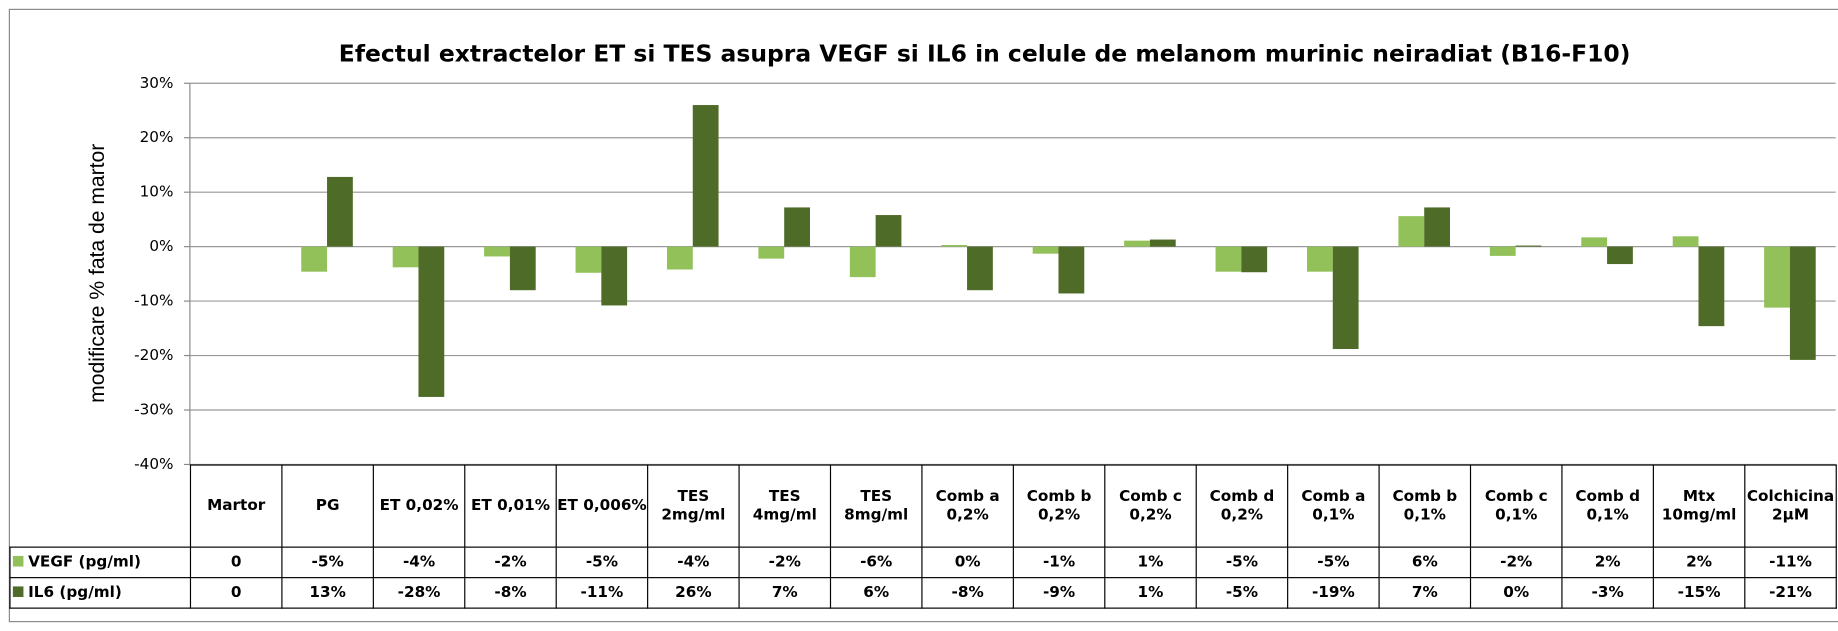 The height and width of the screenshot is (631, 1838). I want to click on y-tick-label: -40%, so click(153, 464).